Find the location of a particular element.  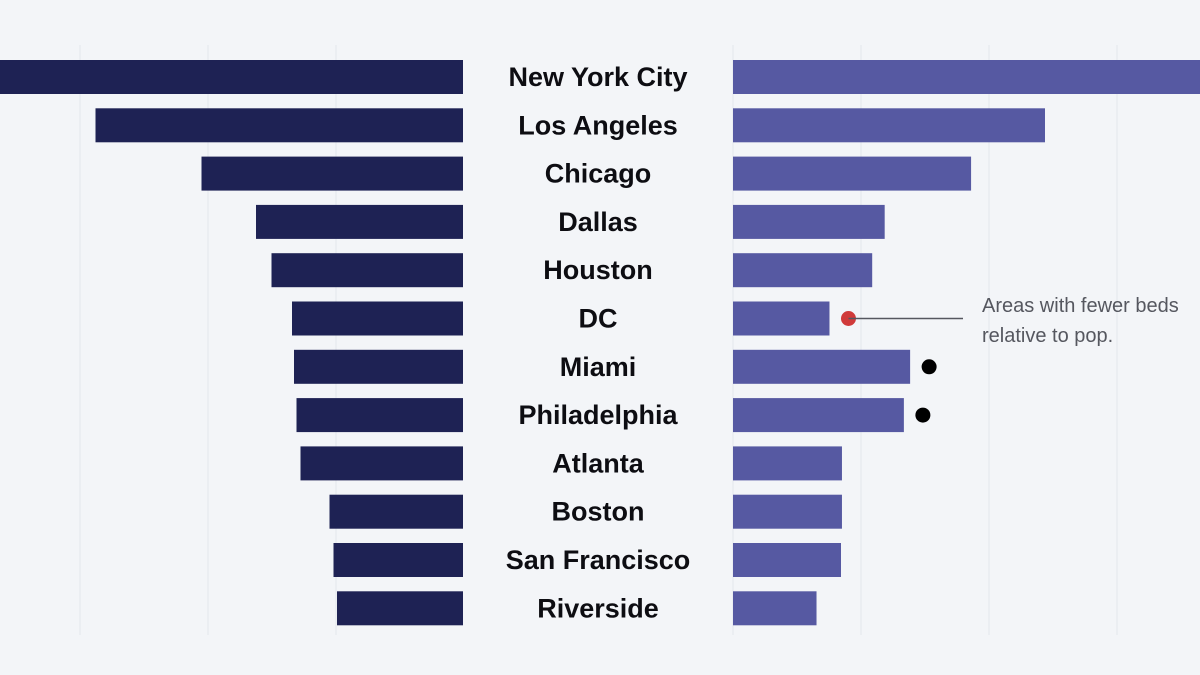

right-bar-new-york-city is located at coordinates (966, 77).